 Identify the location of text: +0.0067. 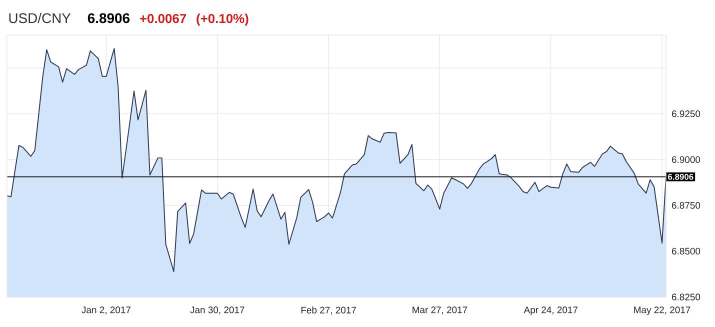
(163, 19).